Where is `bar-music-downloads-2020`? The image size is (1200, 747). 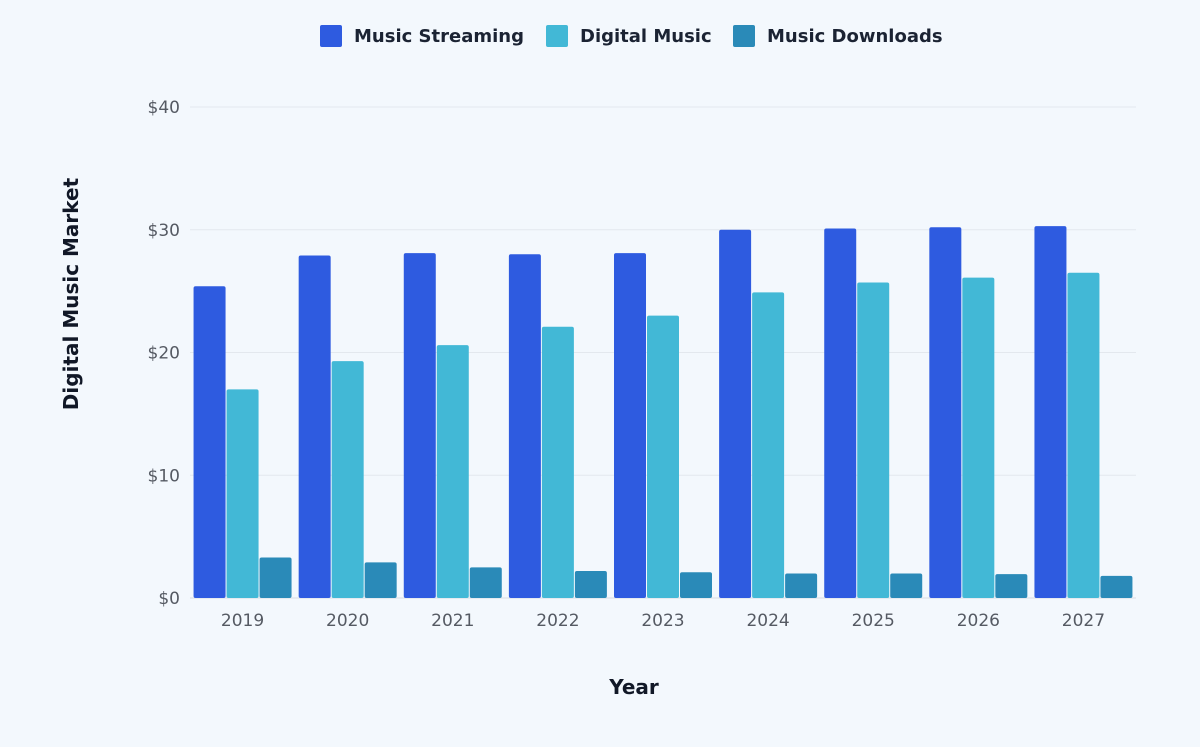 bar-music-downloads-2020 is located at coordinates (380, 580).